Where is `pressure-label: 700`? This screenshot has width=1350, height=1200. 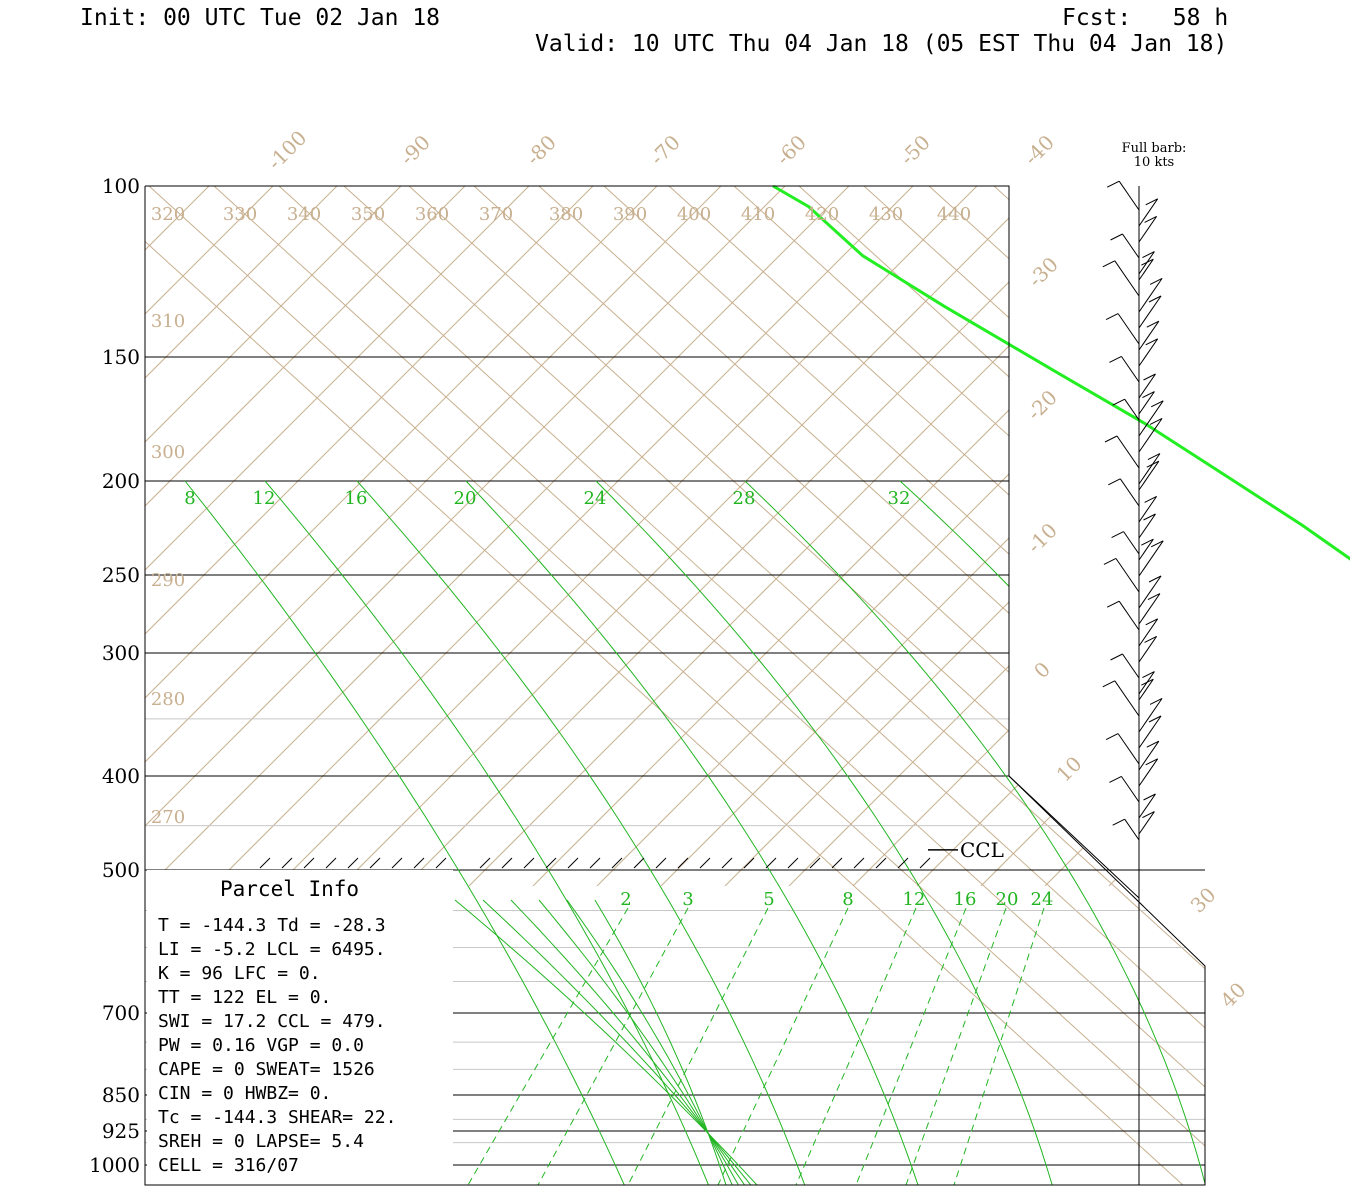 pressure-label: 700 is located at coordinates (121, 1013).